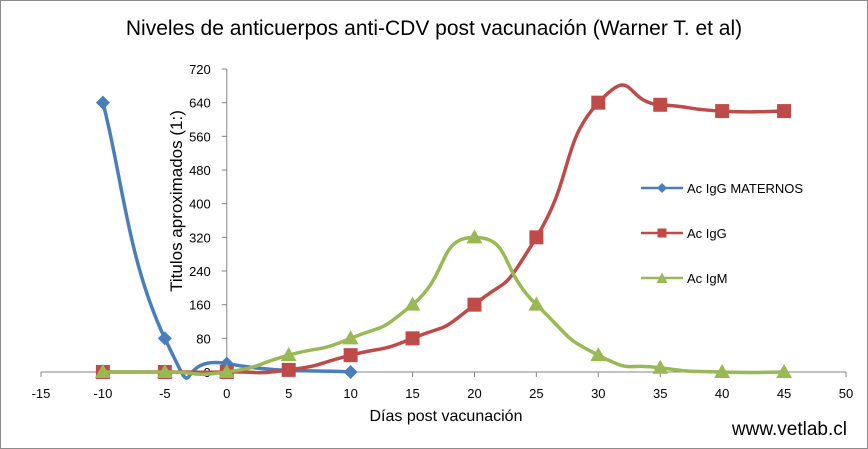 The image size is (868, 449). I want to click on x-tick-label: 0, so click(226, 393).